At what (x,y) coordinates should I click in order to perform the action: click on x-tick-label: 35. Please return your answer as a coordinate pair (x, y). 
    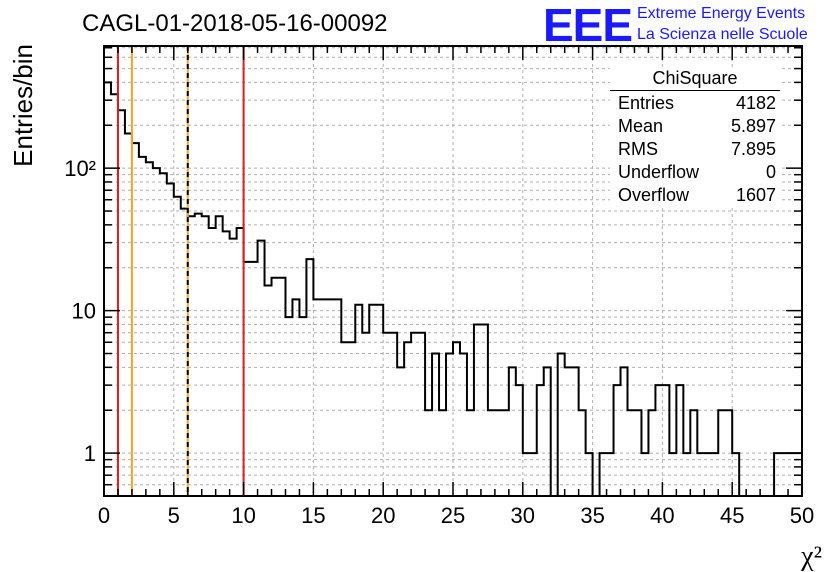
    Looking at the image, I should click on (592, 515).